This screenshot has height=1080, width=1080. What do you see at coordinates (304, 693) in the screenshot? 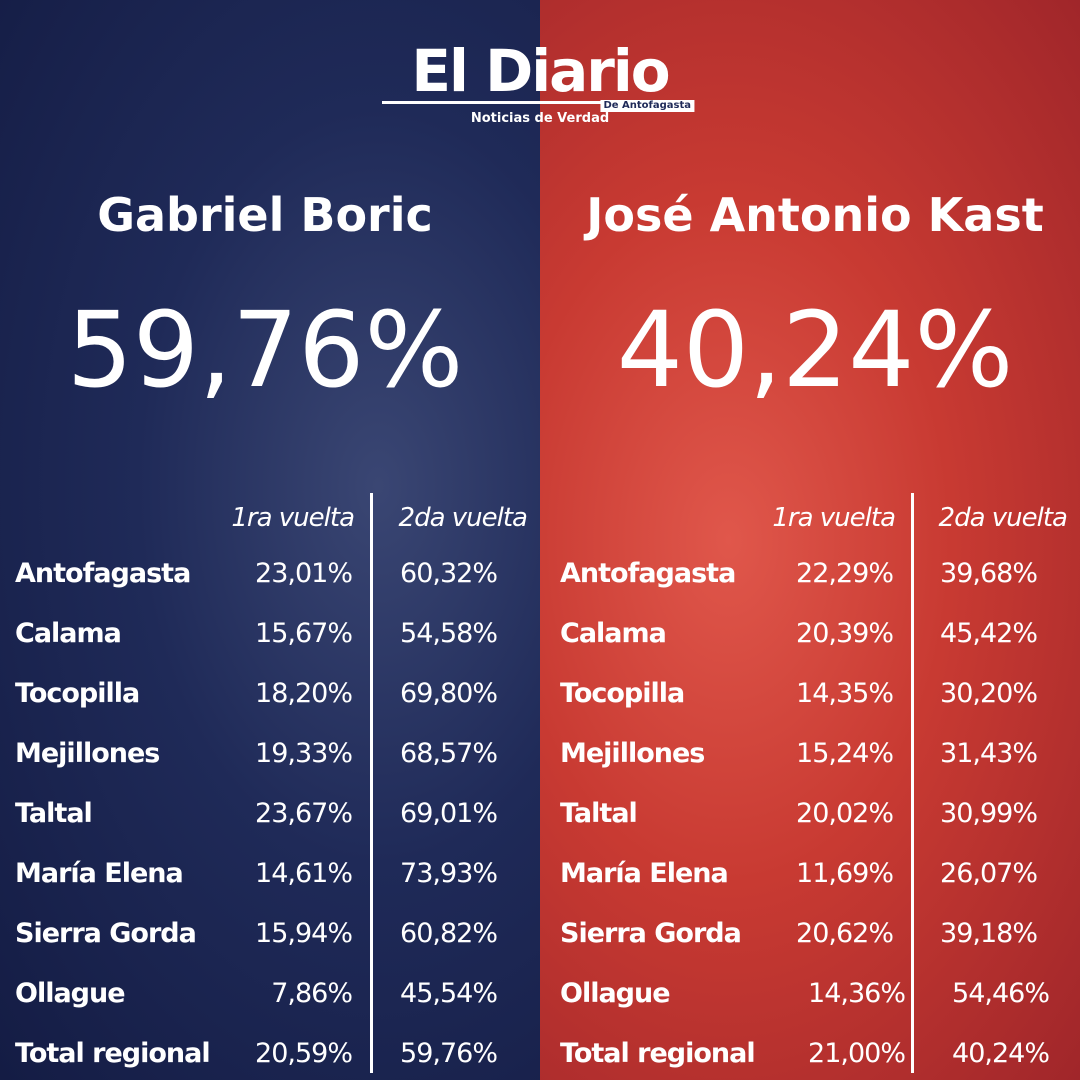
I see `first-round-value: 18,20%` at bounding box center [304, 693].